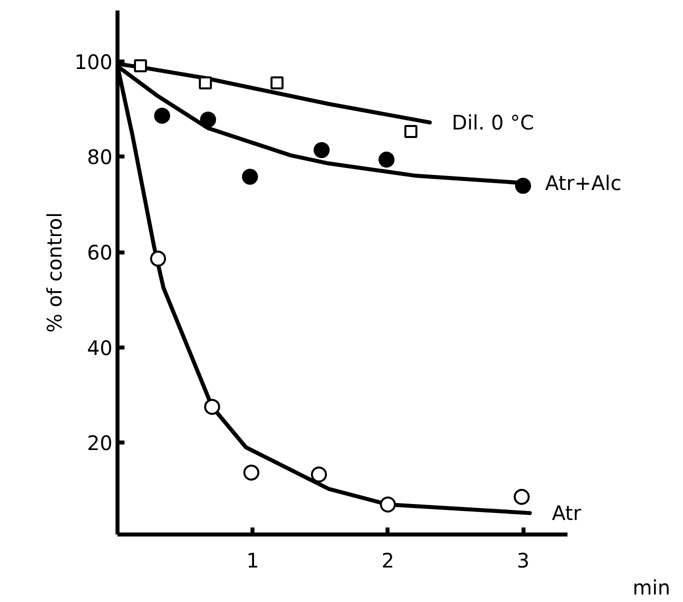 The width and height of the screenshot is (683, 602). Describe the element at coordinates (100, 157) in the screenshot. I see `y-tick-label: 80` at that location.